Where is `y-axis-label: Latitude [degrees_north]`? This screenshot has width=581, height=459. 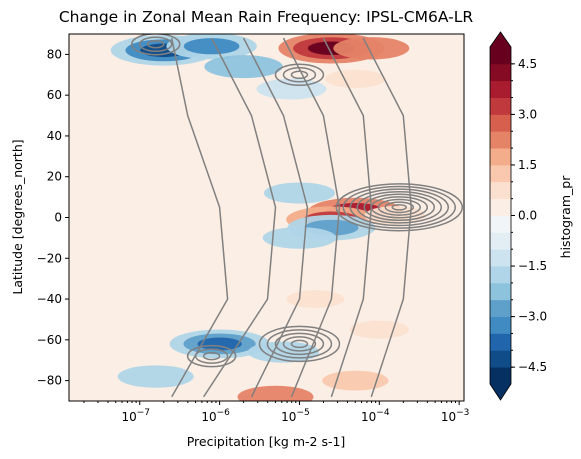
y-axis-label: Latitude [degrees_north] is located at coordinates (17, 216).